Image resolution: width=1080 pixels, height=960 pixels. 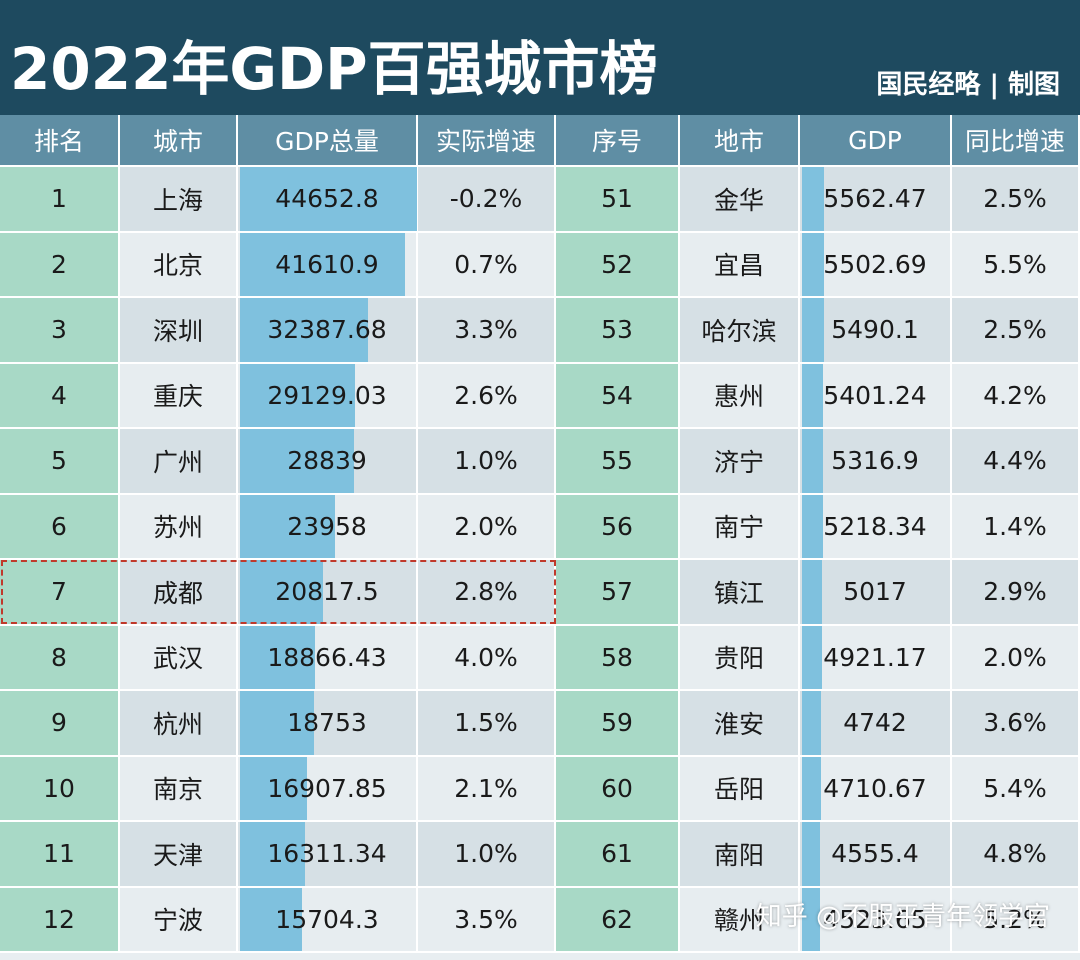 What do you see at coordinates (876, 724) in the screenshot?
I see `table-cell: 4742` at bounding box center [876, 724].